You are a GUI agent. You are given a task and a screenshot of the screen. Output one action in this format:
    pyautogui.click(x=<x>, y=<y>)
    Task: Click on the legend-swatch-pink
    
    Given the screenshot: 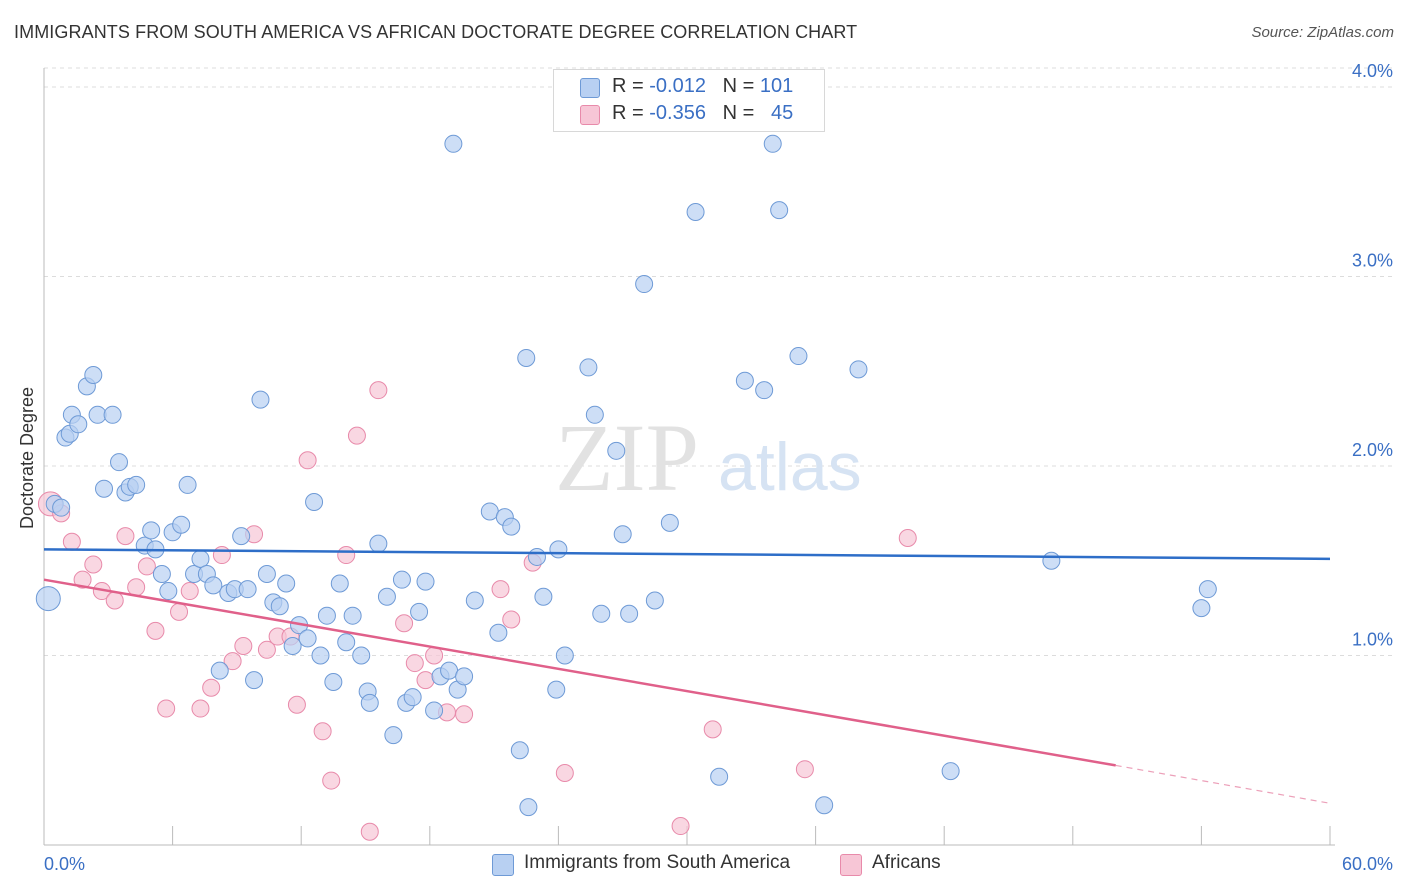 What is the action you would take?
    pyautogui.click(x=590, y=115)
    